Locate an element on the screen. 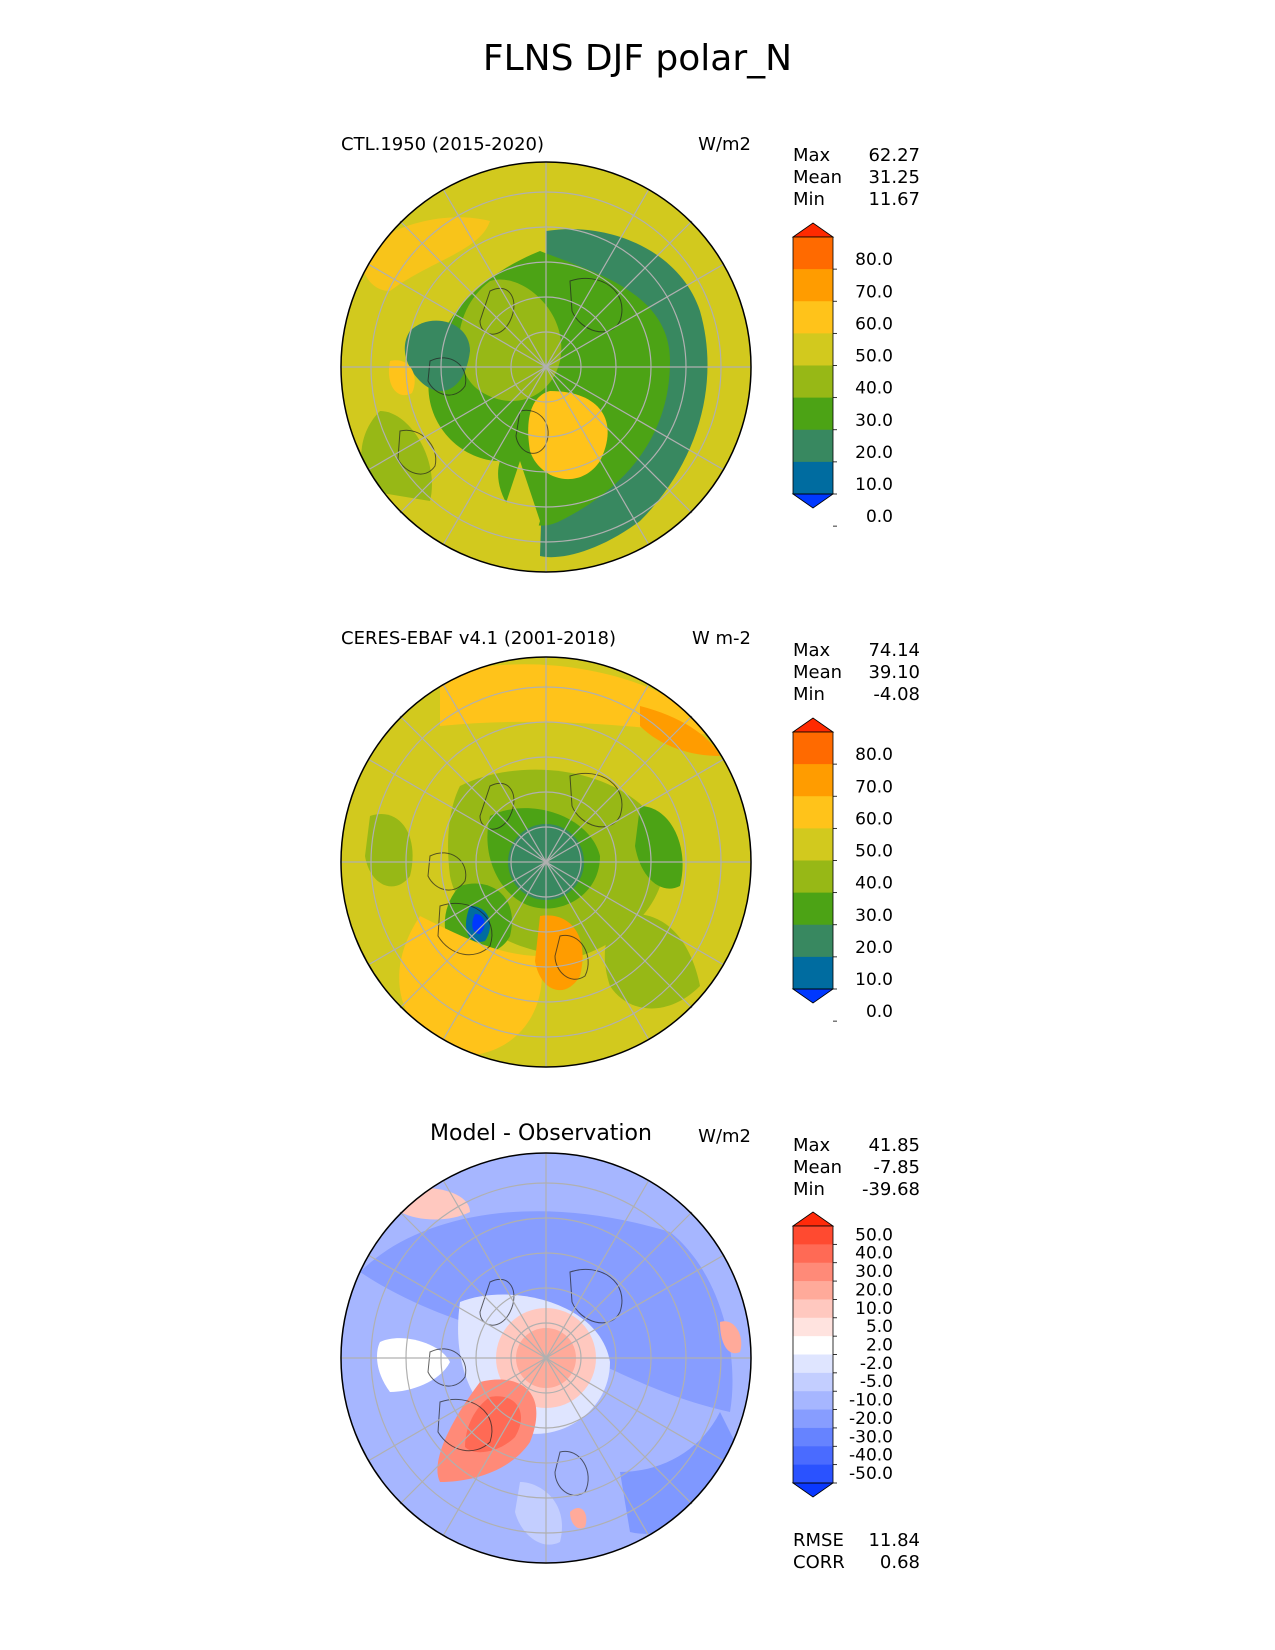  stat-label: CORR is located at coordinates (819, 1562).